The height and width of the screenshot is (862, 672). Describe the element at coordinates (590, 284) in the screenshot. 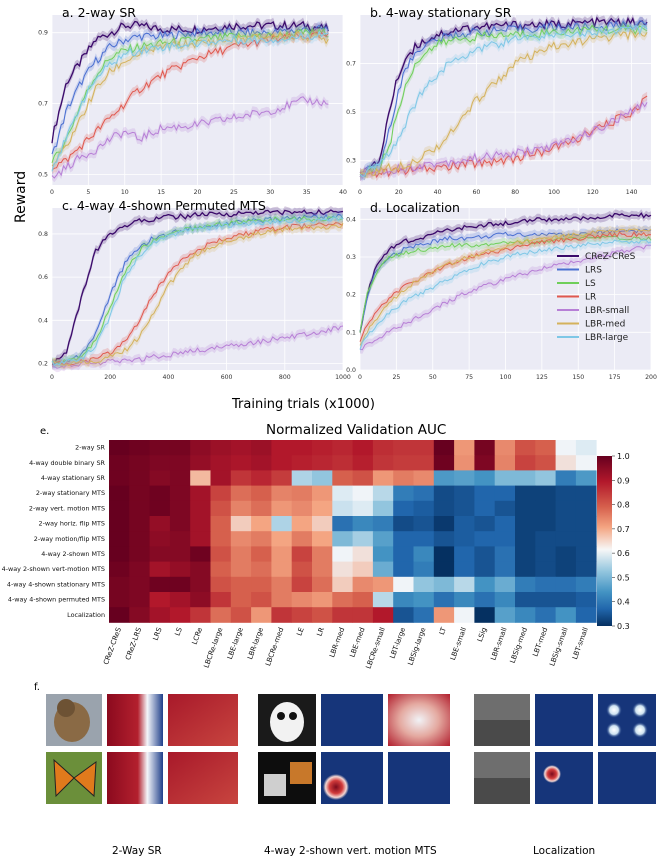

I see `legend-label: LS` at that location.